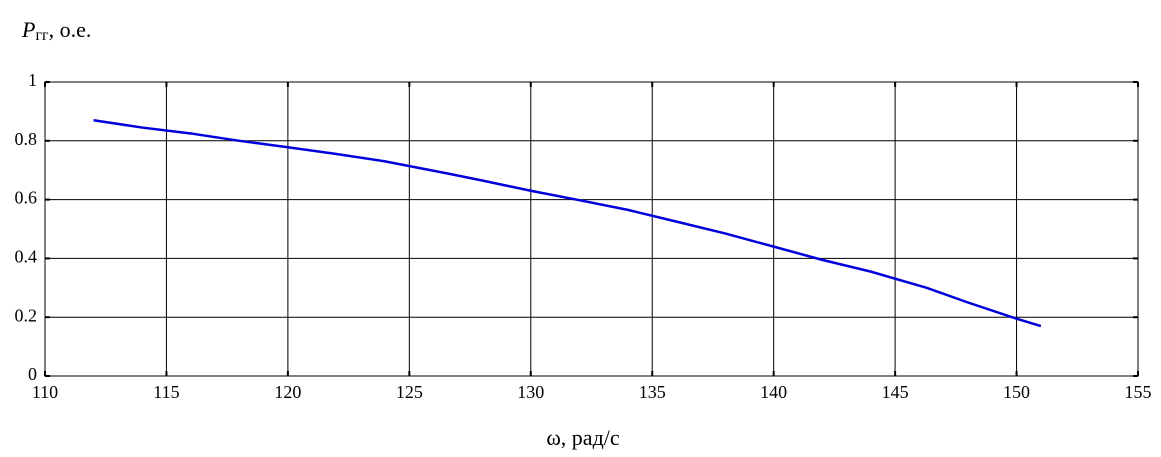 The image size is (1161, 457). What do you see at coordinates (530, 392) in the screenshot?
I see `x-tick-label: 130` at bounding box center [530, 392].